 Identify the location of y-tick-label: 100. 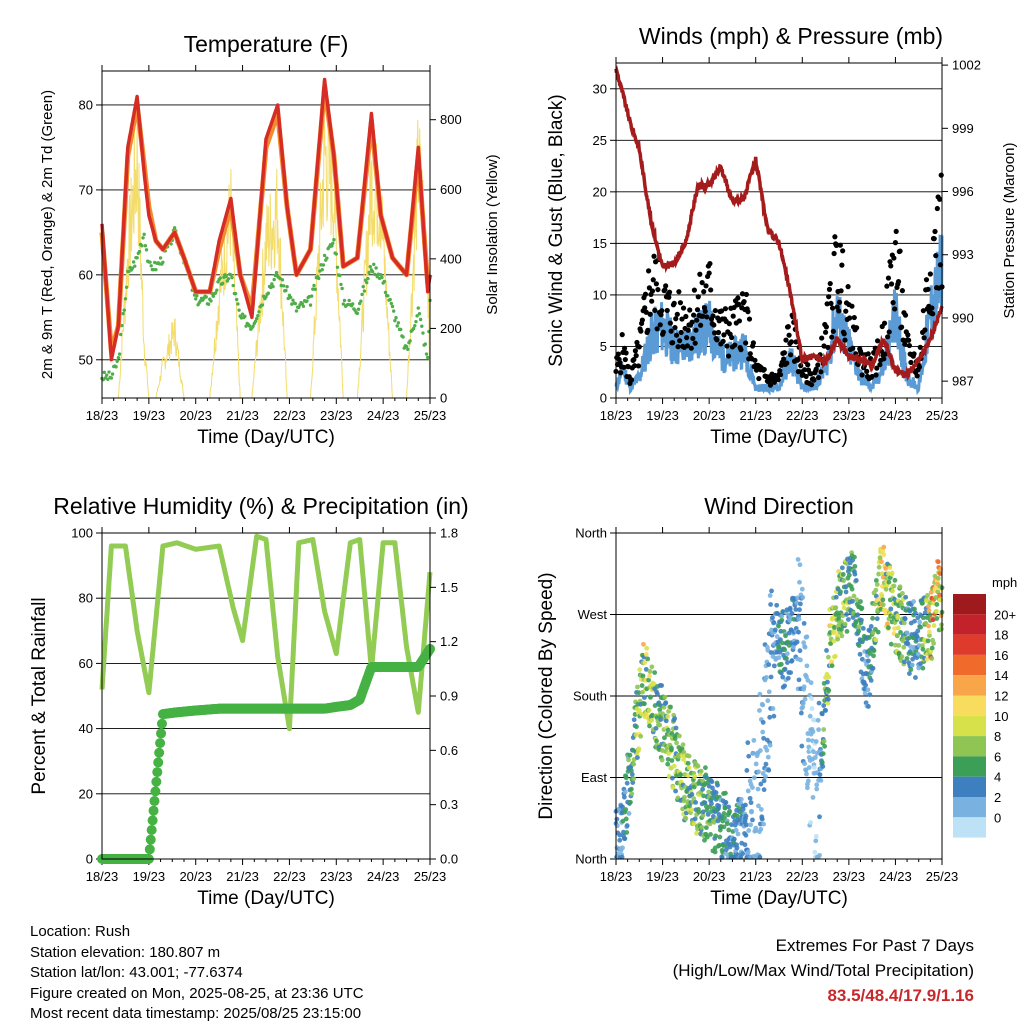
(82, 533).